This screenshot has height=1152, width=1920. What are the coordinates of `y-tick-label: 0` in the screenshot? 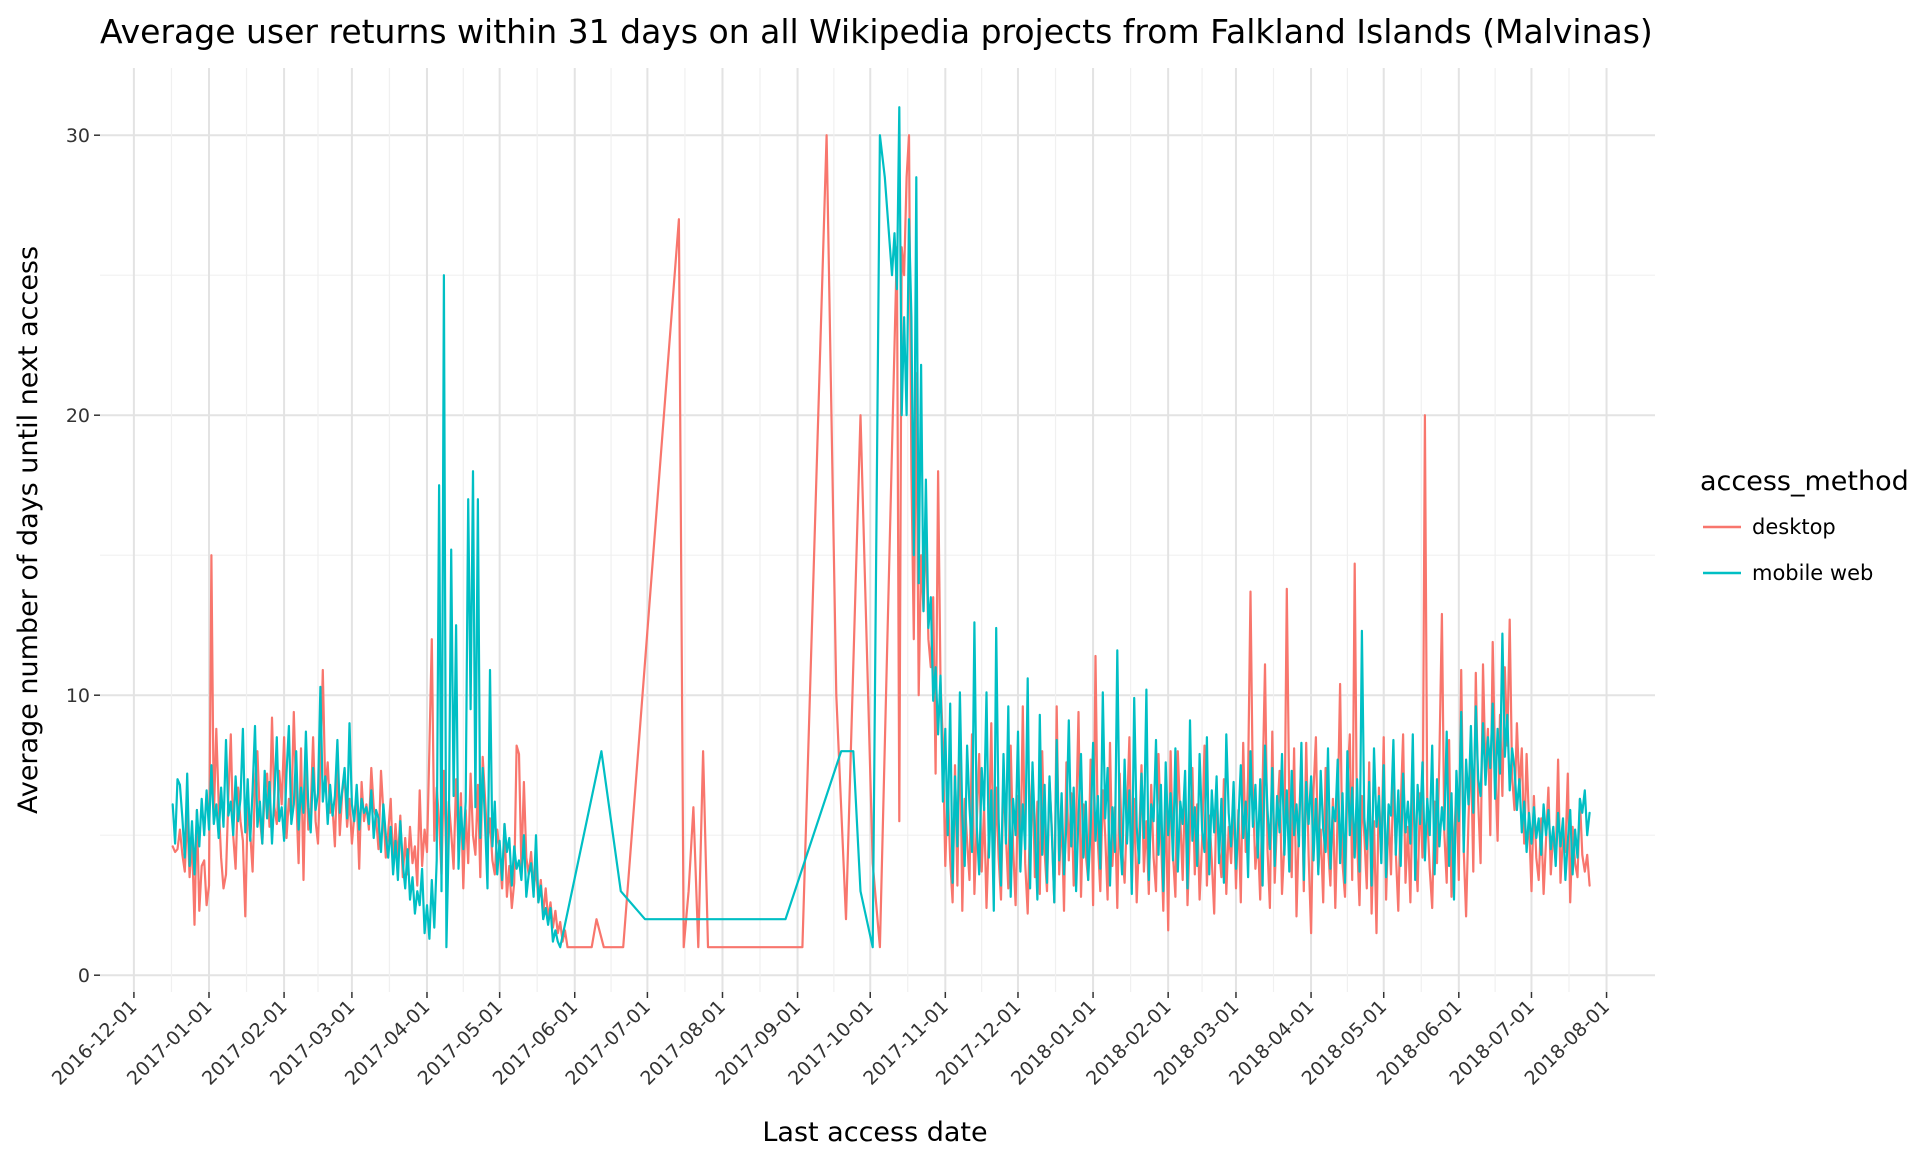 It's located at (84, 976).